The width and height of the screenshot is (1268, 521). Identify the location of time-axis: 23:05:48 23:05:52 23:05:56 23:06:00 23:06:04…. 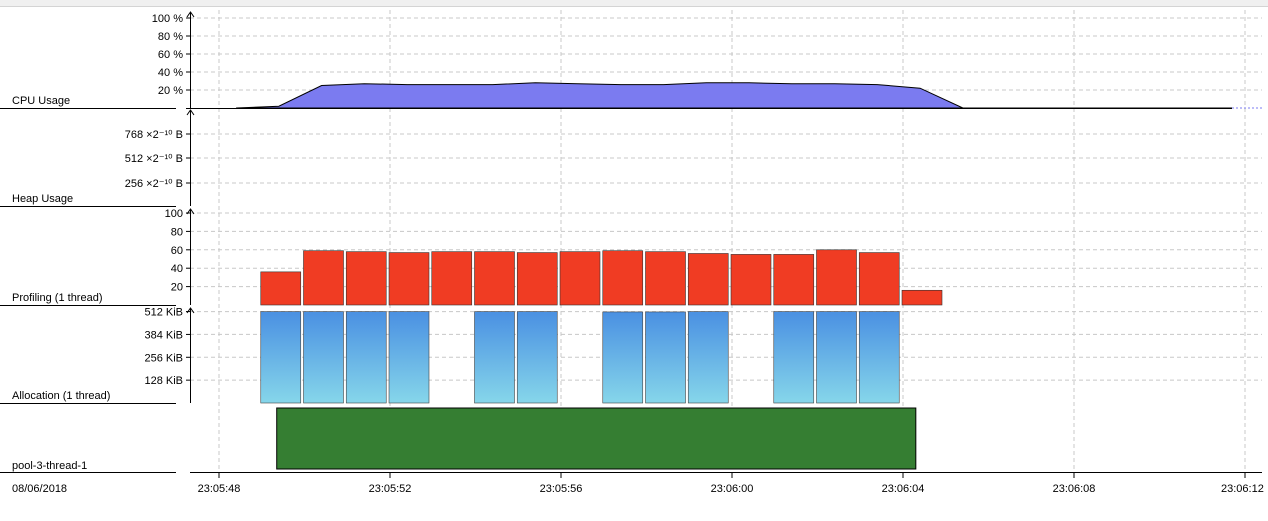
(638, 483).